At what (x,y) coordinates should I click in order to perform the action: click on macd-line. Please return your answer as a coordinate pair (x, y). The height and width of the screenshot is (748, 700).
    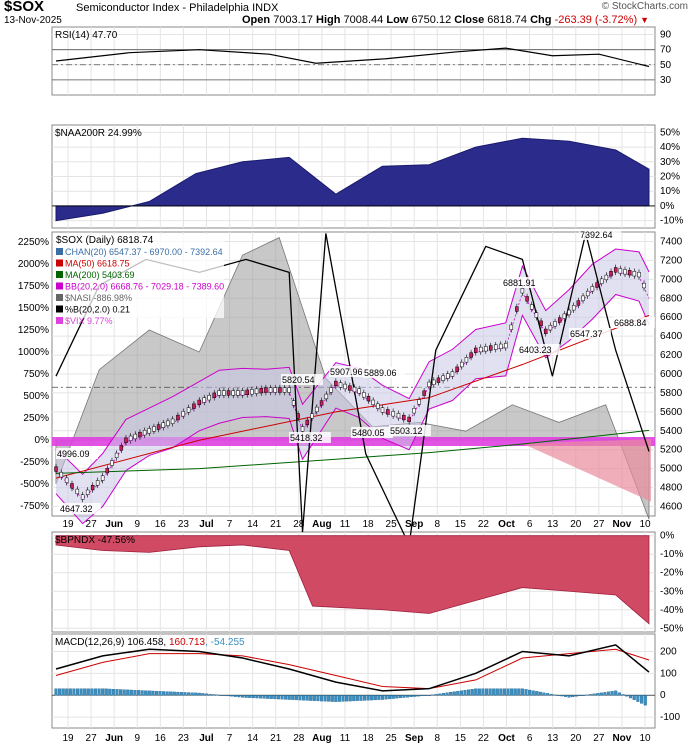
    Looking at the image, I should click on (352, 668).